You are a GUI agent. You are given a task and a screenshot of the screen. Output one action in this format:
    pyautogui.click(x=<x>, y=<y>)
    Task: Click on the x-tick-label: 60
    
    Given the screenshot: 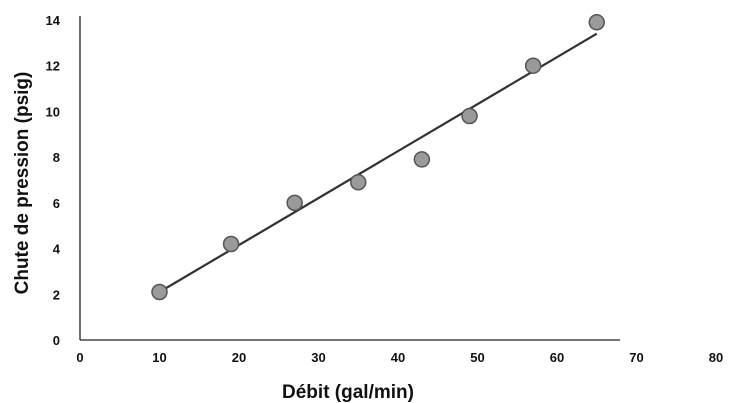 What is the action you would take?
    pyautogui.click(x=557, y=357)
    